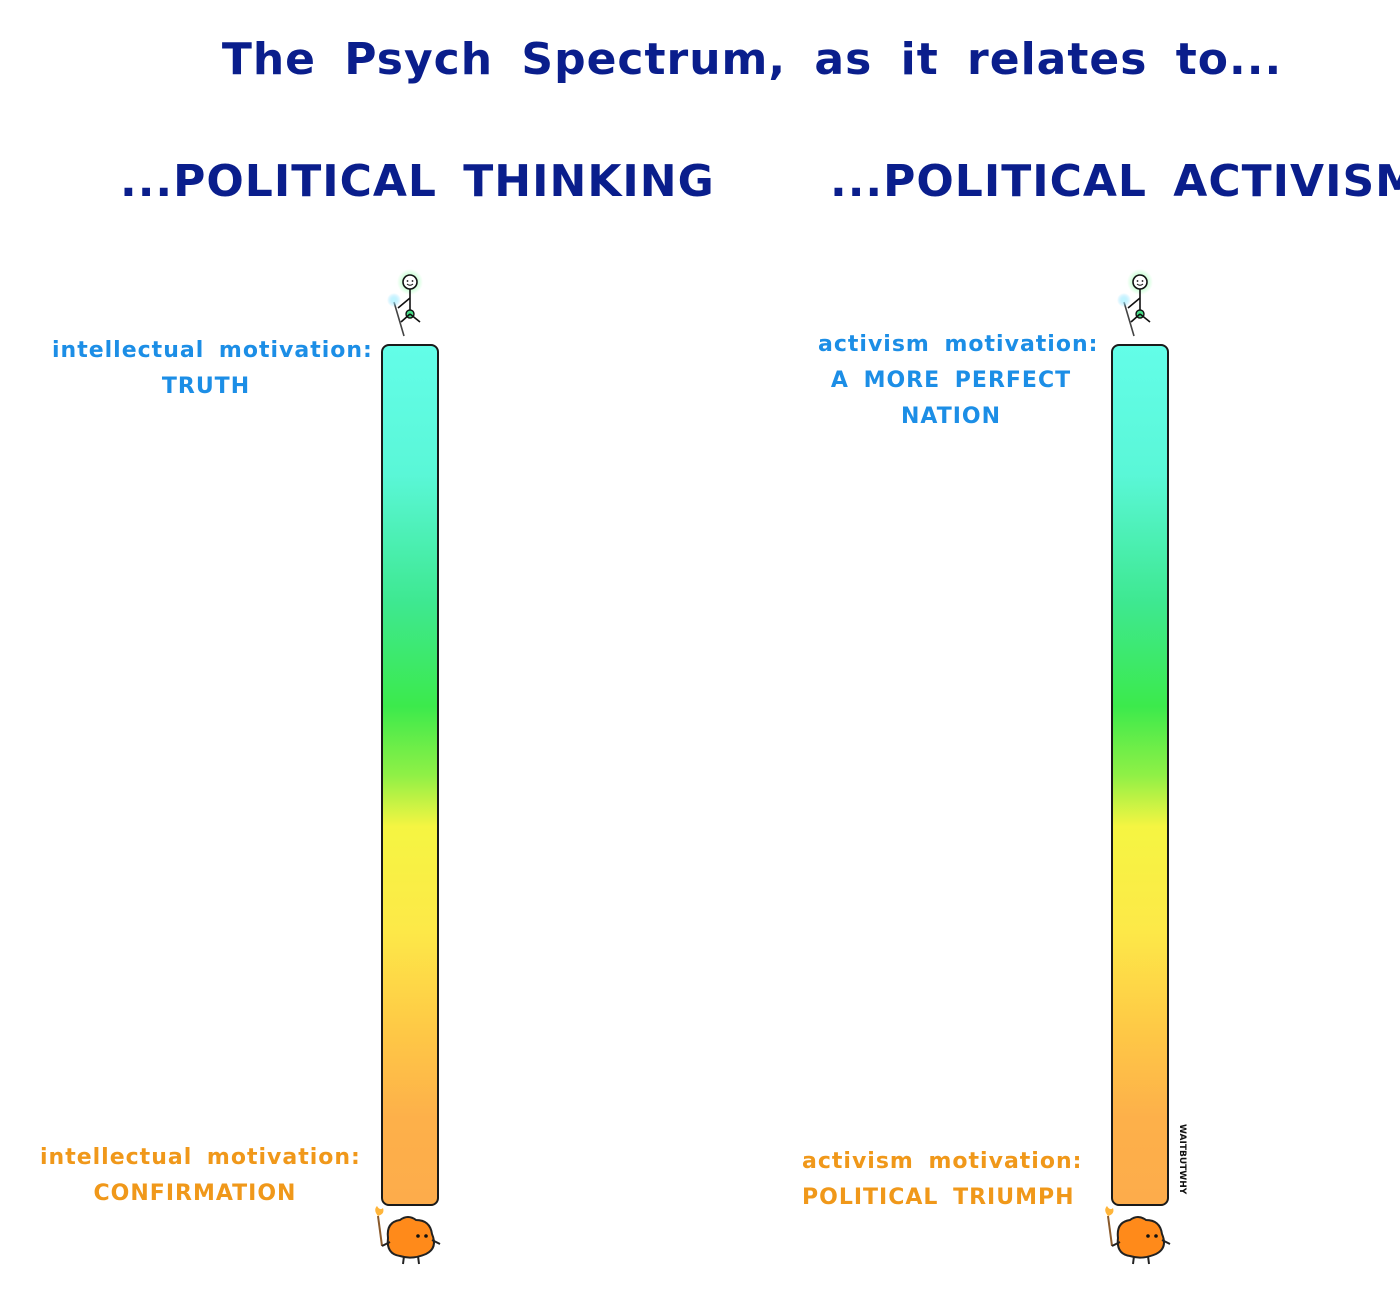 The image size is (1400, 1298). Describe the element at coordinates (1140, 775) in the screenshot. I see `psych-spectrum-bar-activism` at that location.